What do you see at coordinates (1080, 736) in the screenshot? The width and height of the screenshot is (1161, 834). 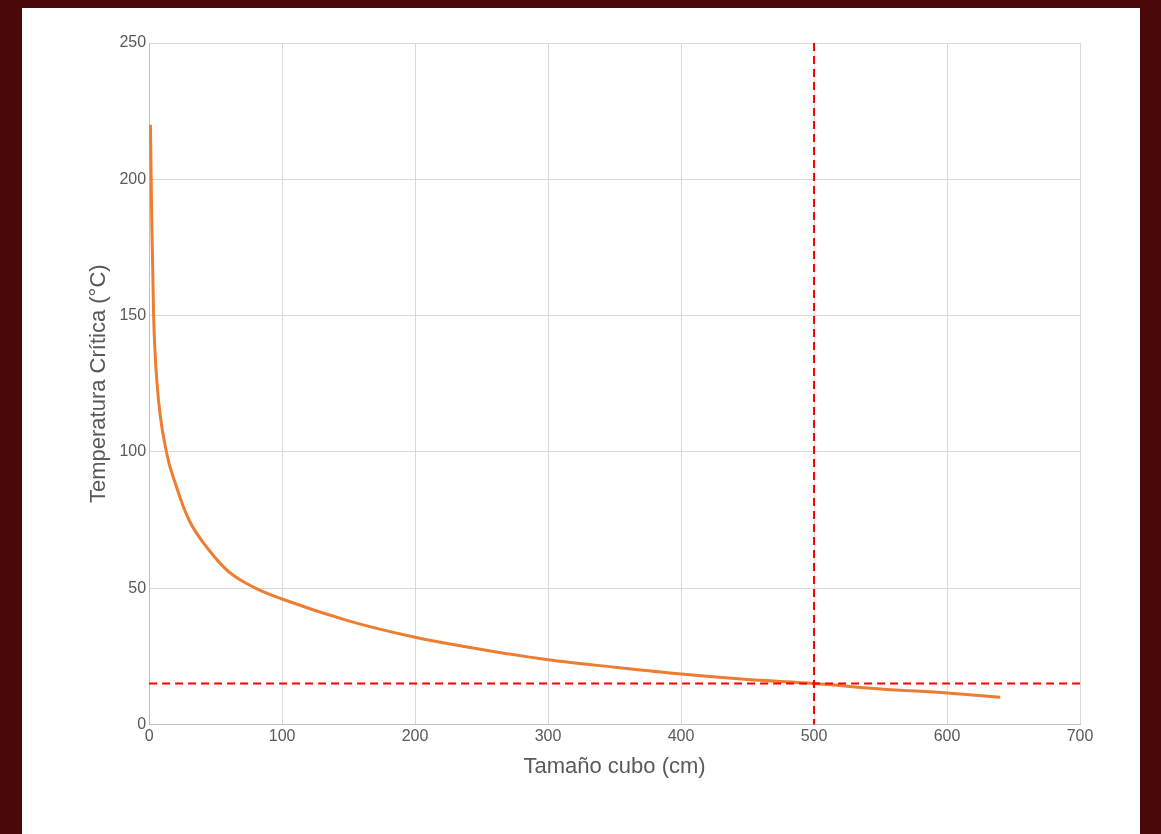 I see `x-tick-label: 700` at bounding box center [1080, 736].